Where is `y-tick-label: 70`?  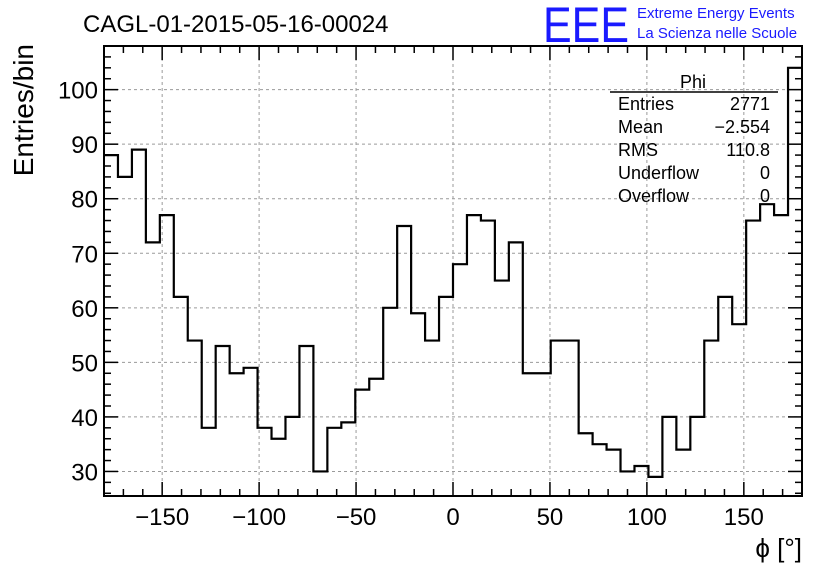 y-tick-label: 70 is located at coordinates (84, 254).